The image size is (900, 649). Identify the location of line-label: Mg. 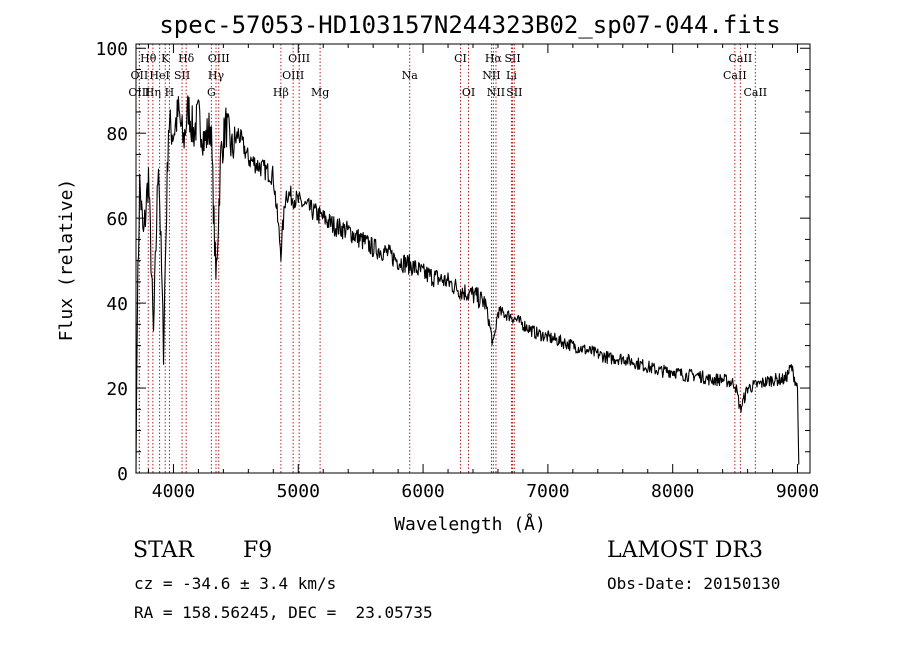
(320, 92).